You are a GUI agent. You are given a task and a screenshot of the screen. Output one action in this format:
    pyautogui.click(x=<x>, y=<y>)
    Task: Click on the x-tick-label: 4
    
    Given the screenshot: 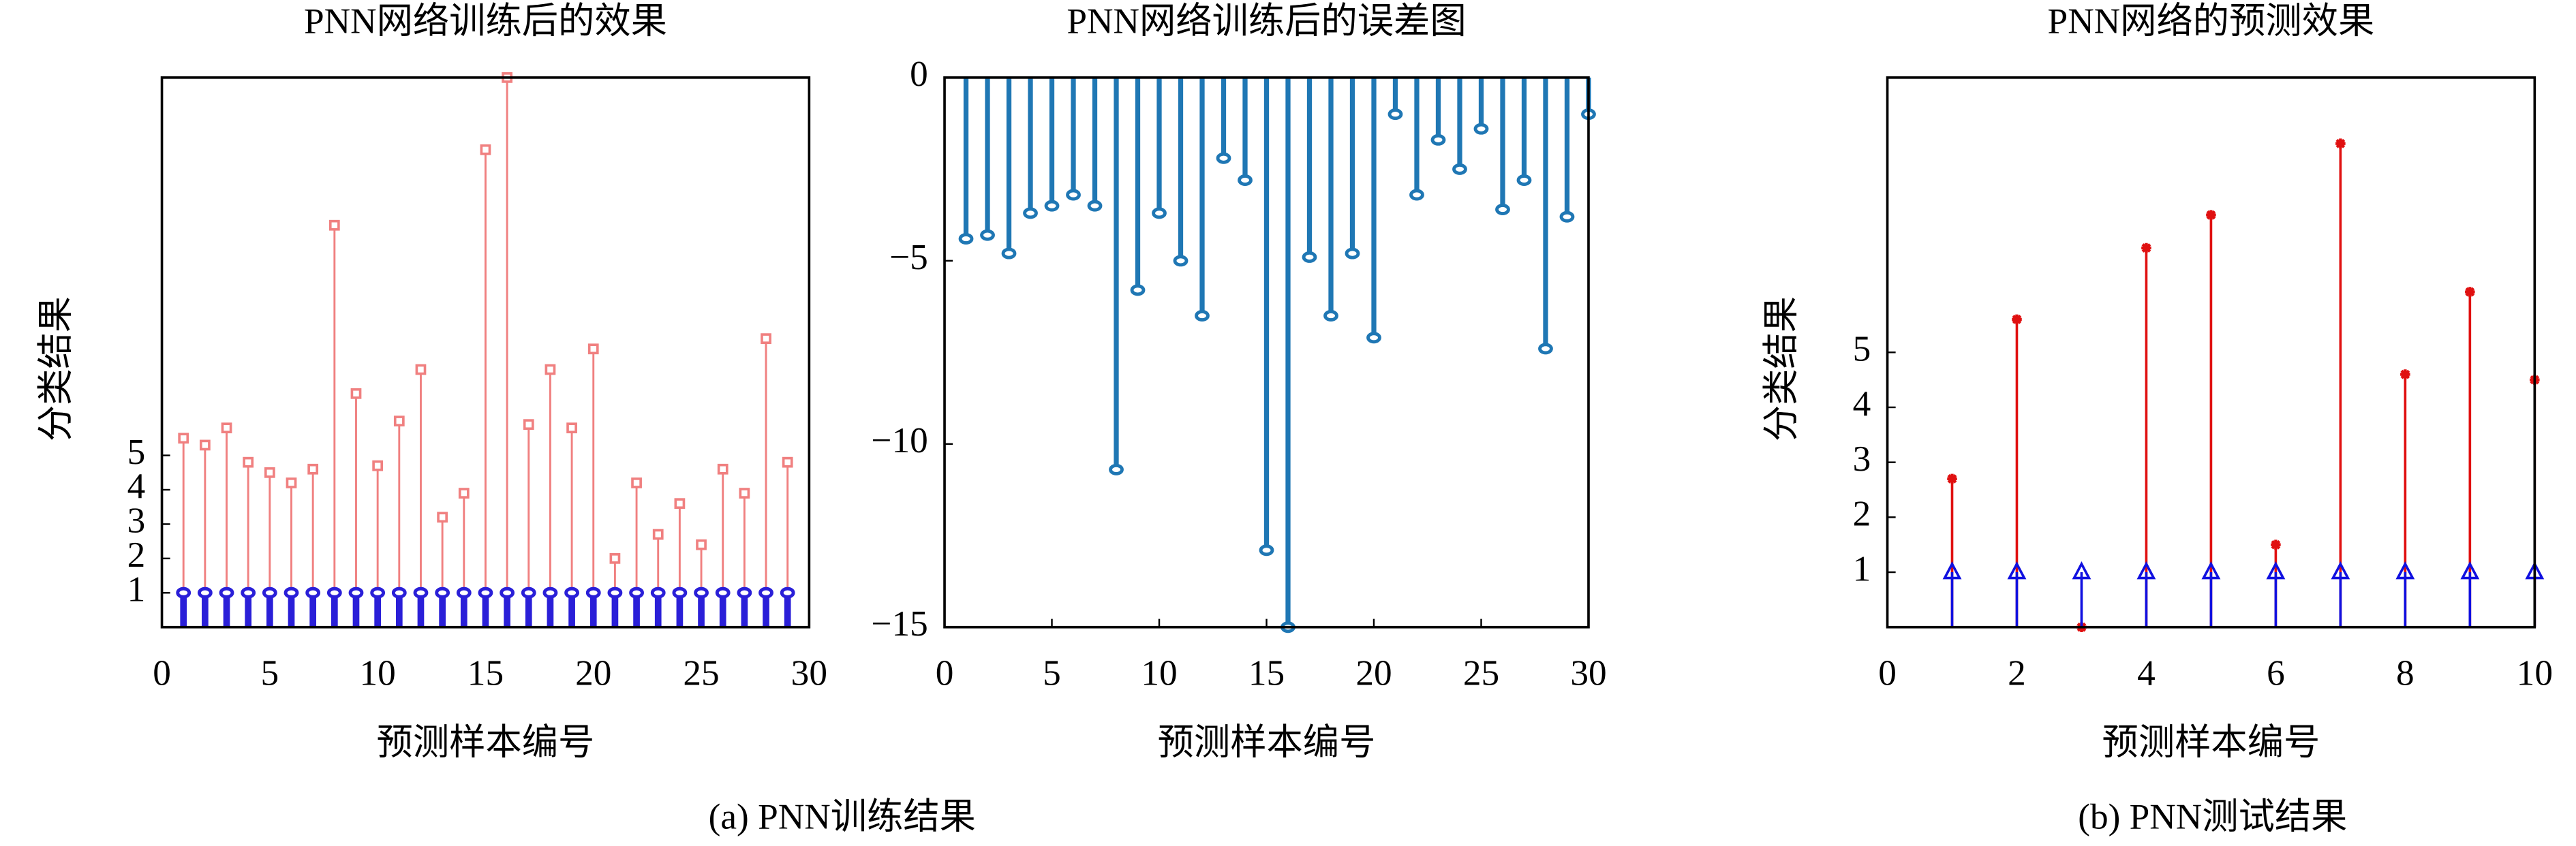 What is the action you would take?
    pyautogui.click(x=2146, y=673)
    